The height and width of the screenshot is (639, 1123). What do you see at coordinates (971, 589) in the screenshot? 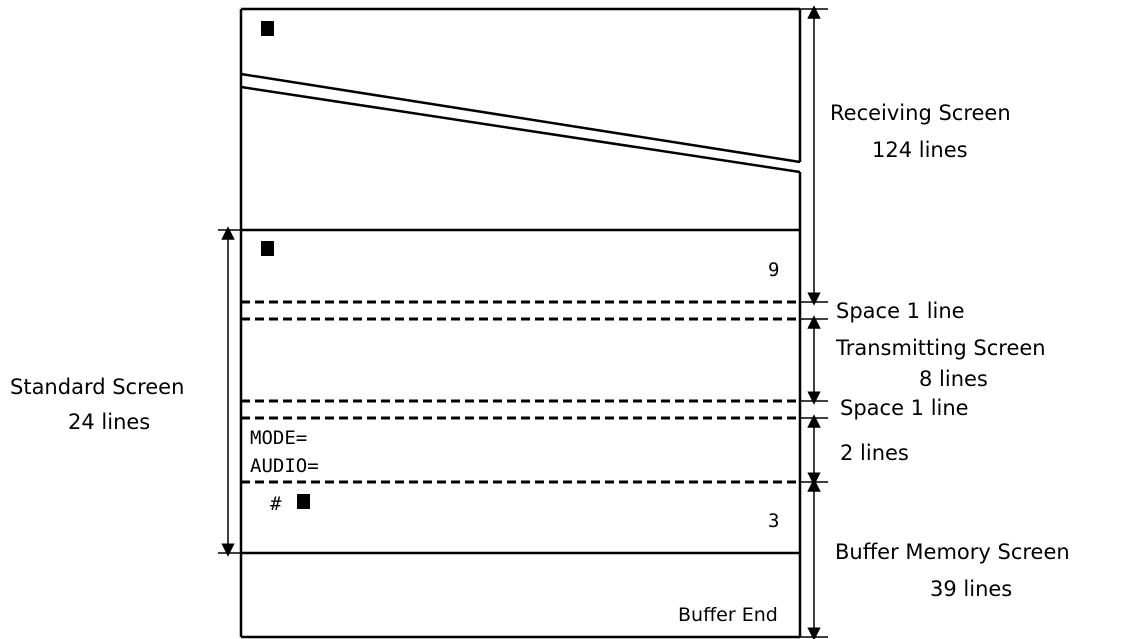
I see `buffer-memory-lines: 39 lines` at bounding box center [971, 589].